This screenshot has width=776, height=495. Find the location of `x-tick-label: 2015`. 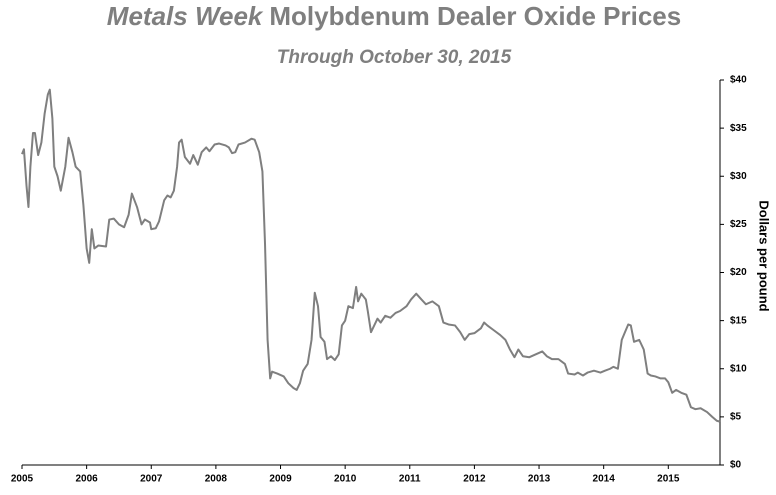

x-tick-label: 2015 is located at coordinates (668, 479).